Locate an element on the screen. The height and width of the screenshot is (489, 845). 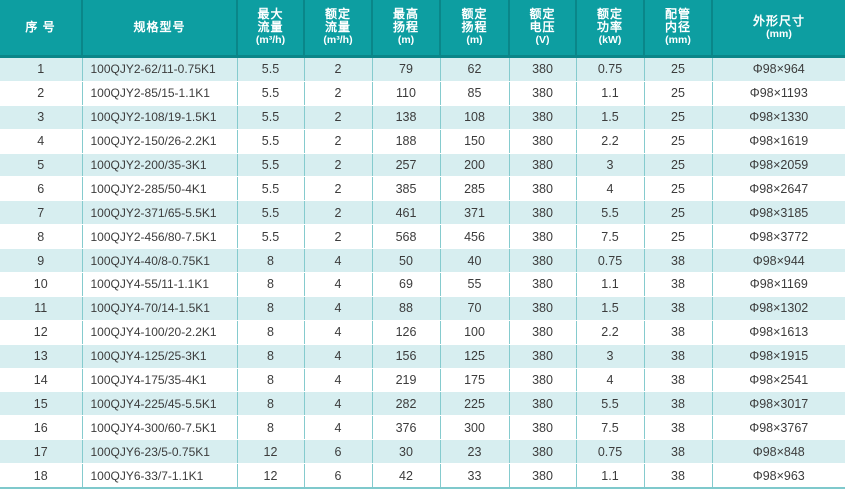
cell-overall-dimensions: Φ98×3185 is located at coordinates (778, 213).